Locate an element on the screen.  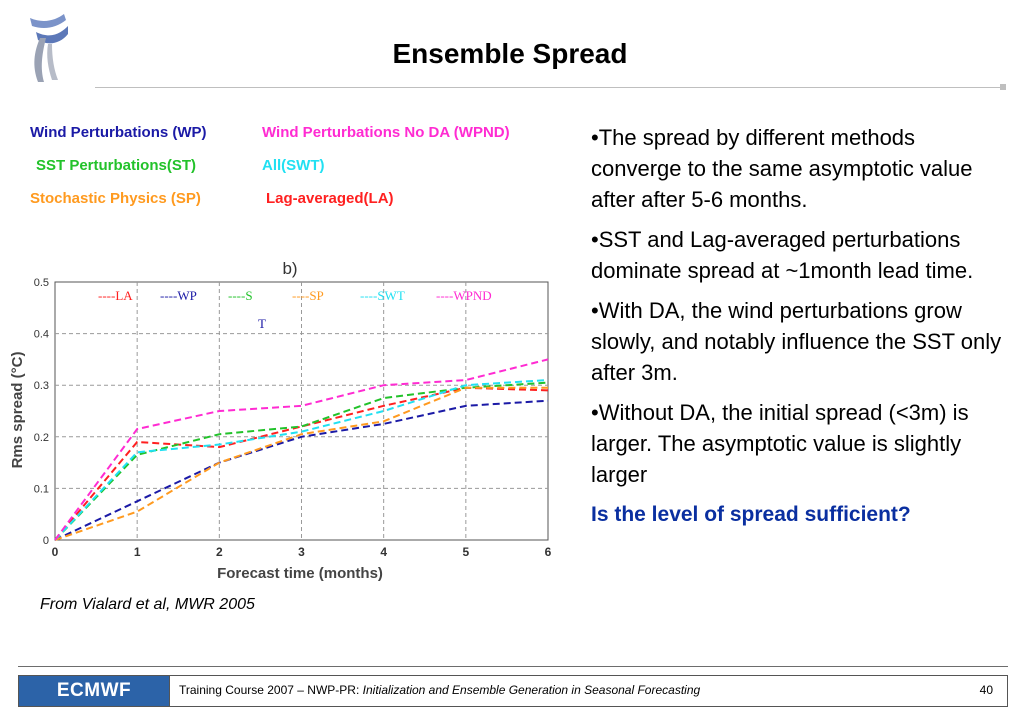
chart-title: b) is located at coordinates (289, 268).